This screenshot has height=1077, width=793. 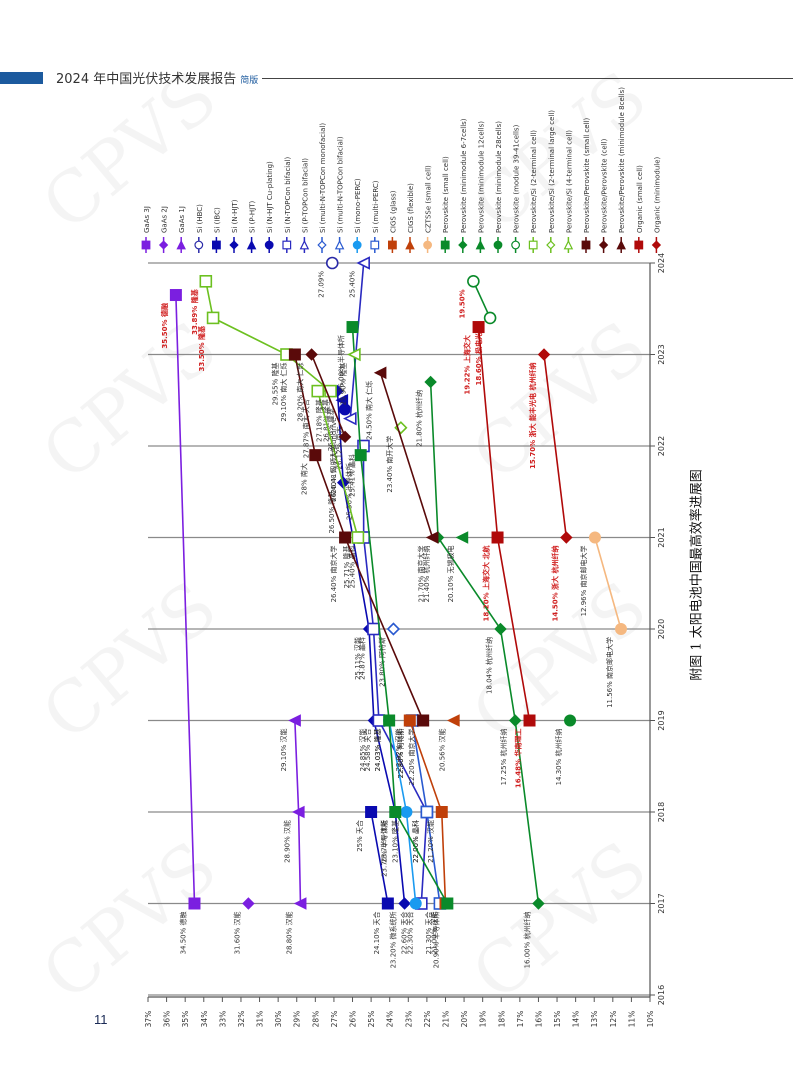 I want to click on legend-label: Si (N-TOPCon bifacial), so click(x=288, y=195).